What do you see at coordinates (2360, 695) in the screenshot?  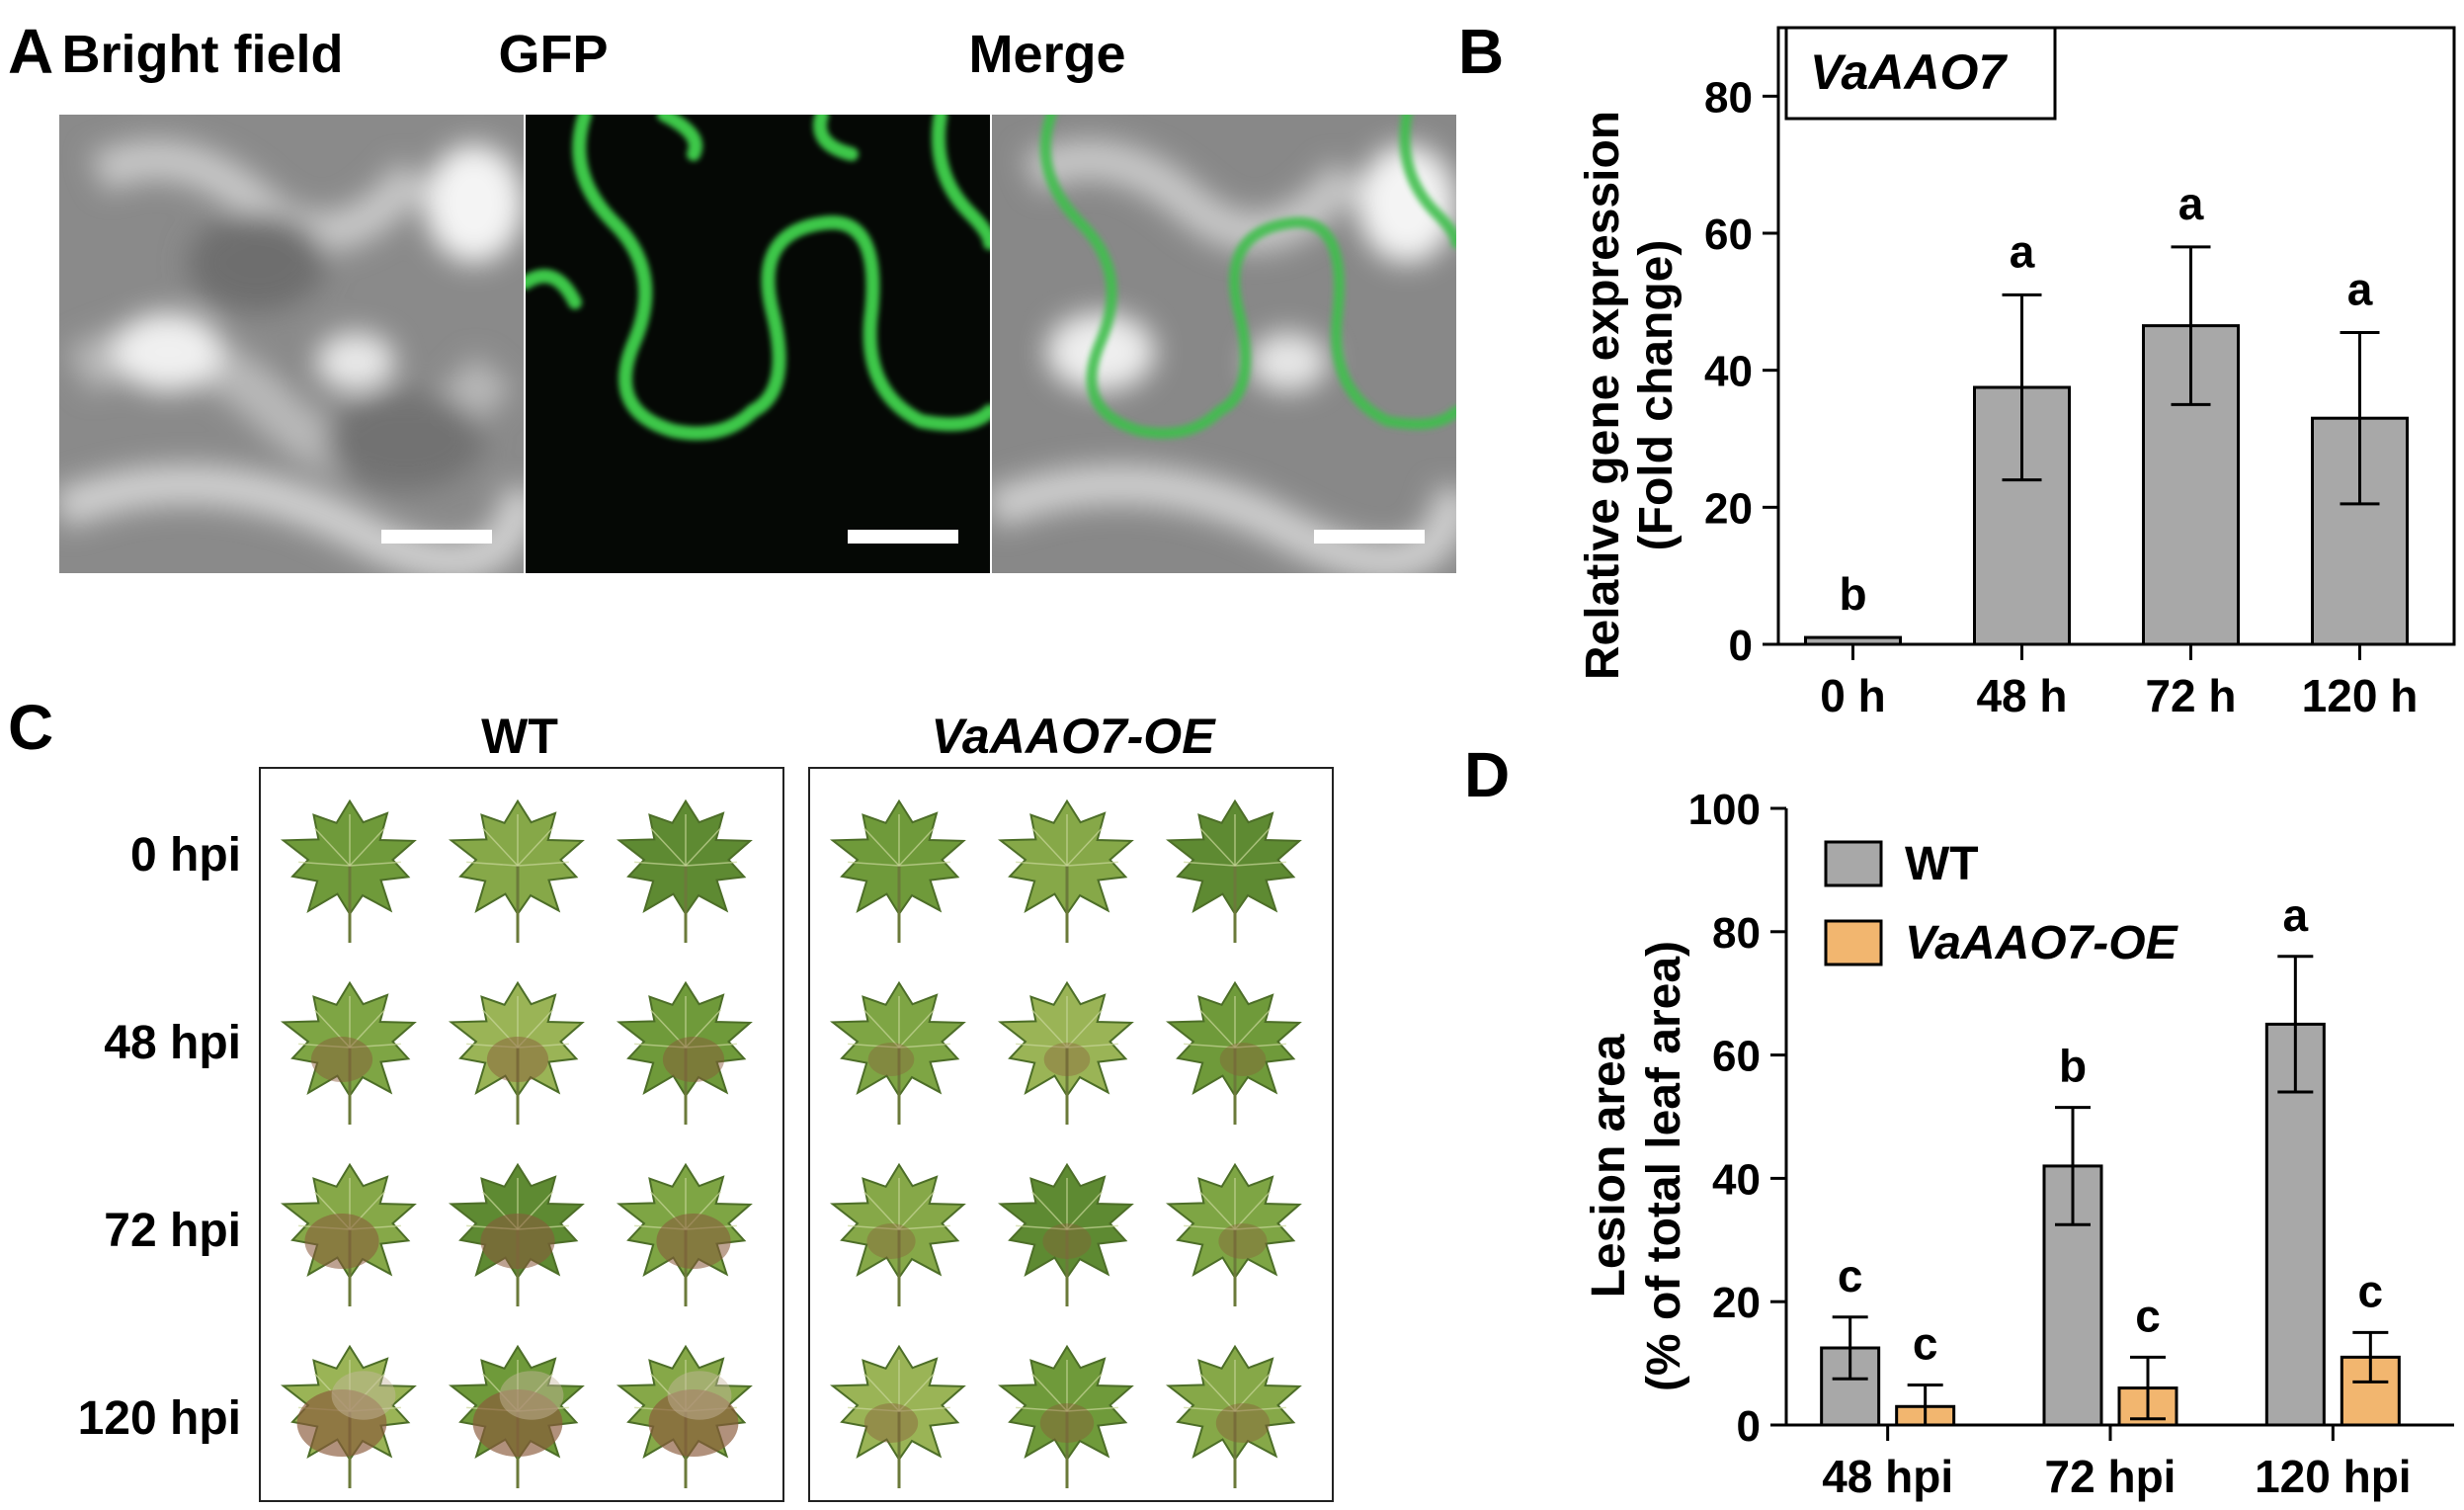 I see `chart-b-xtick-label: 120 h` at bounding box center [2360, 695].